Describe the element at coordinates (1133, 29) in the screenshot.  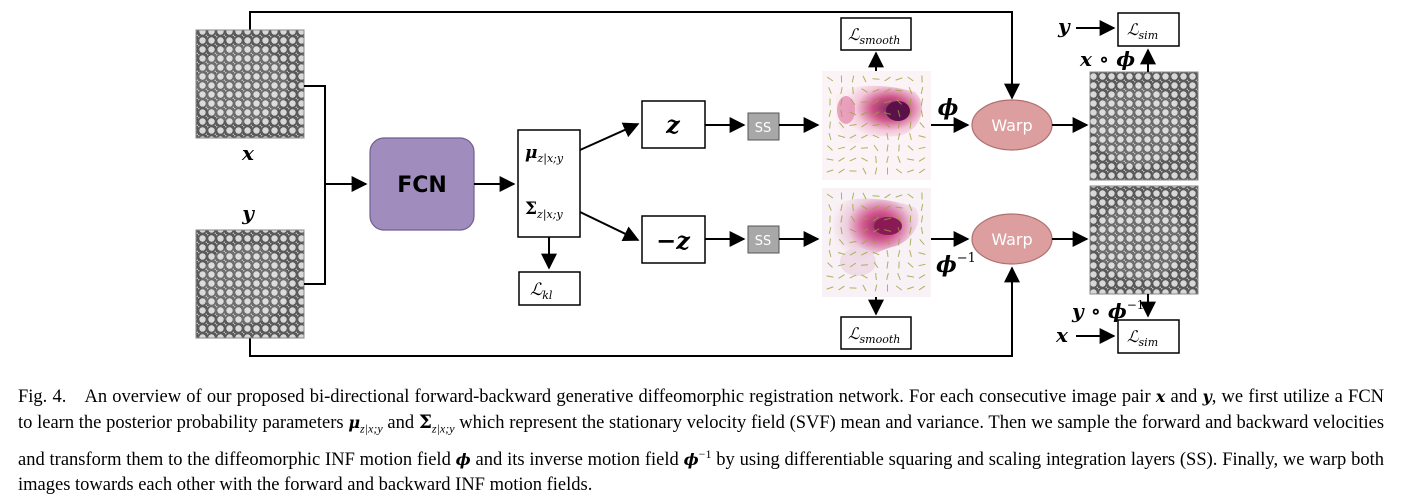
I see `loss-sim-top-symbol: ℒ` at that location.